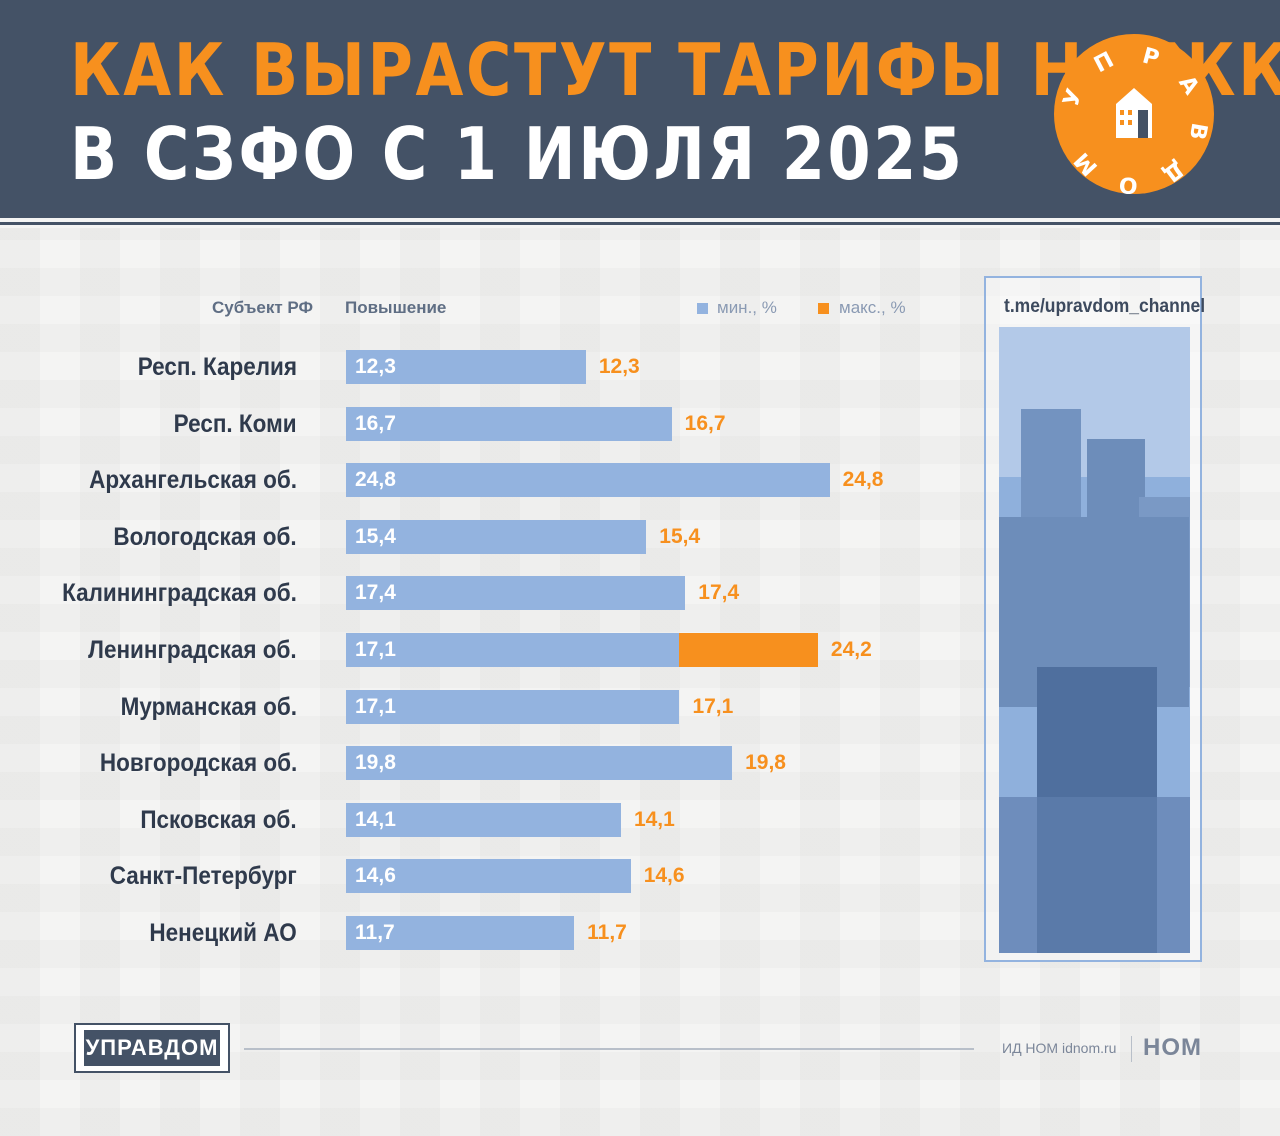  Describe the element at coordinates (375, 932) in the screenshot. I see `bar-min-value-label: 11,7` at that location.